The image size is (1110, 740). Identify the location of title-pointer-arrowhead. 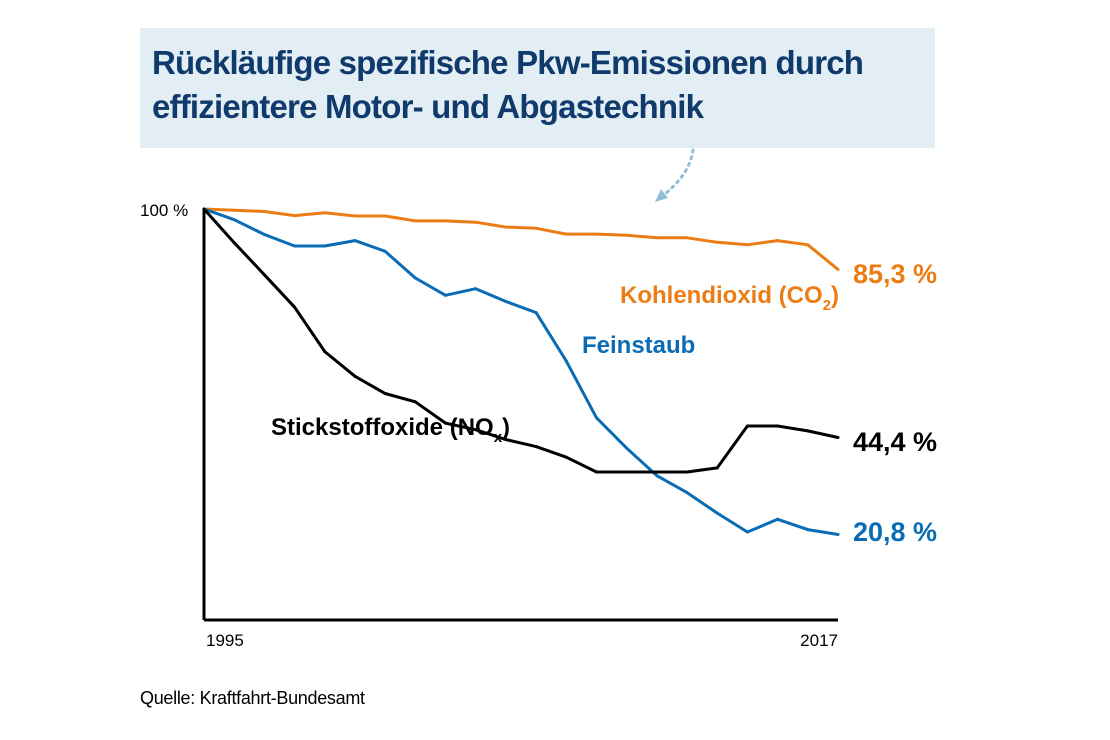
(661, 195).